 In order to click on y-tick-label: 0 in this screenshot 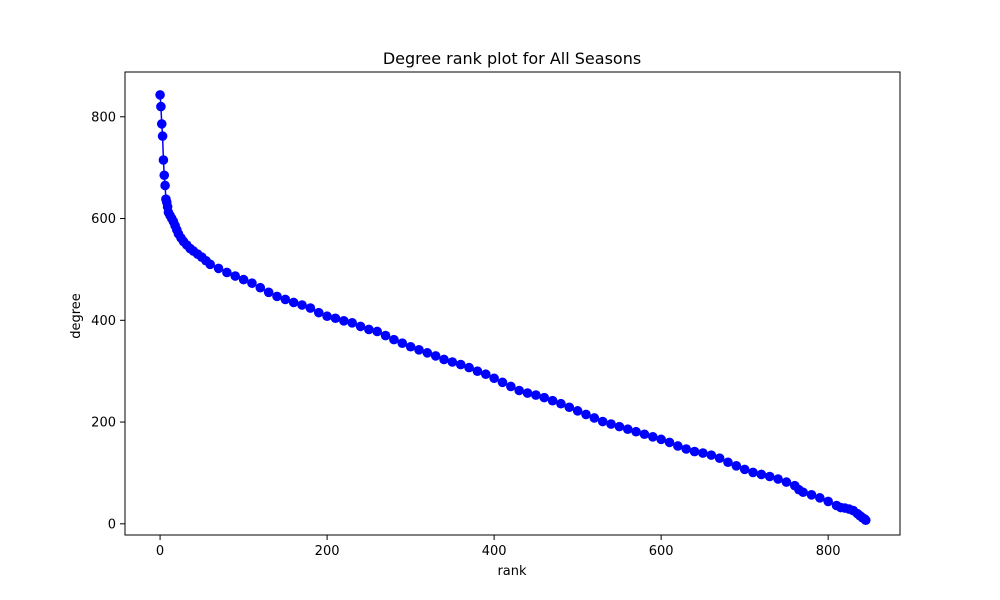, I will do `click(112, 524)`.